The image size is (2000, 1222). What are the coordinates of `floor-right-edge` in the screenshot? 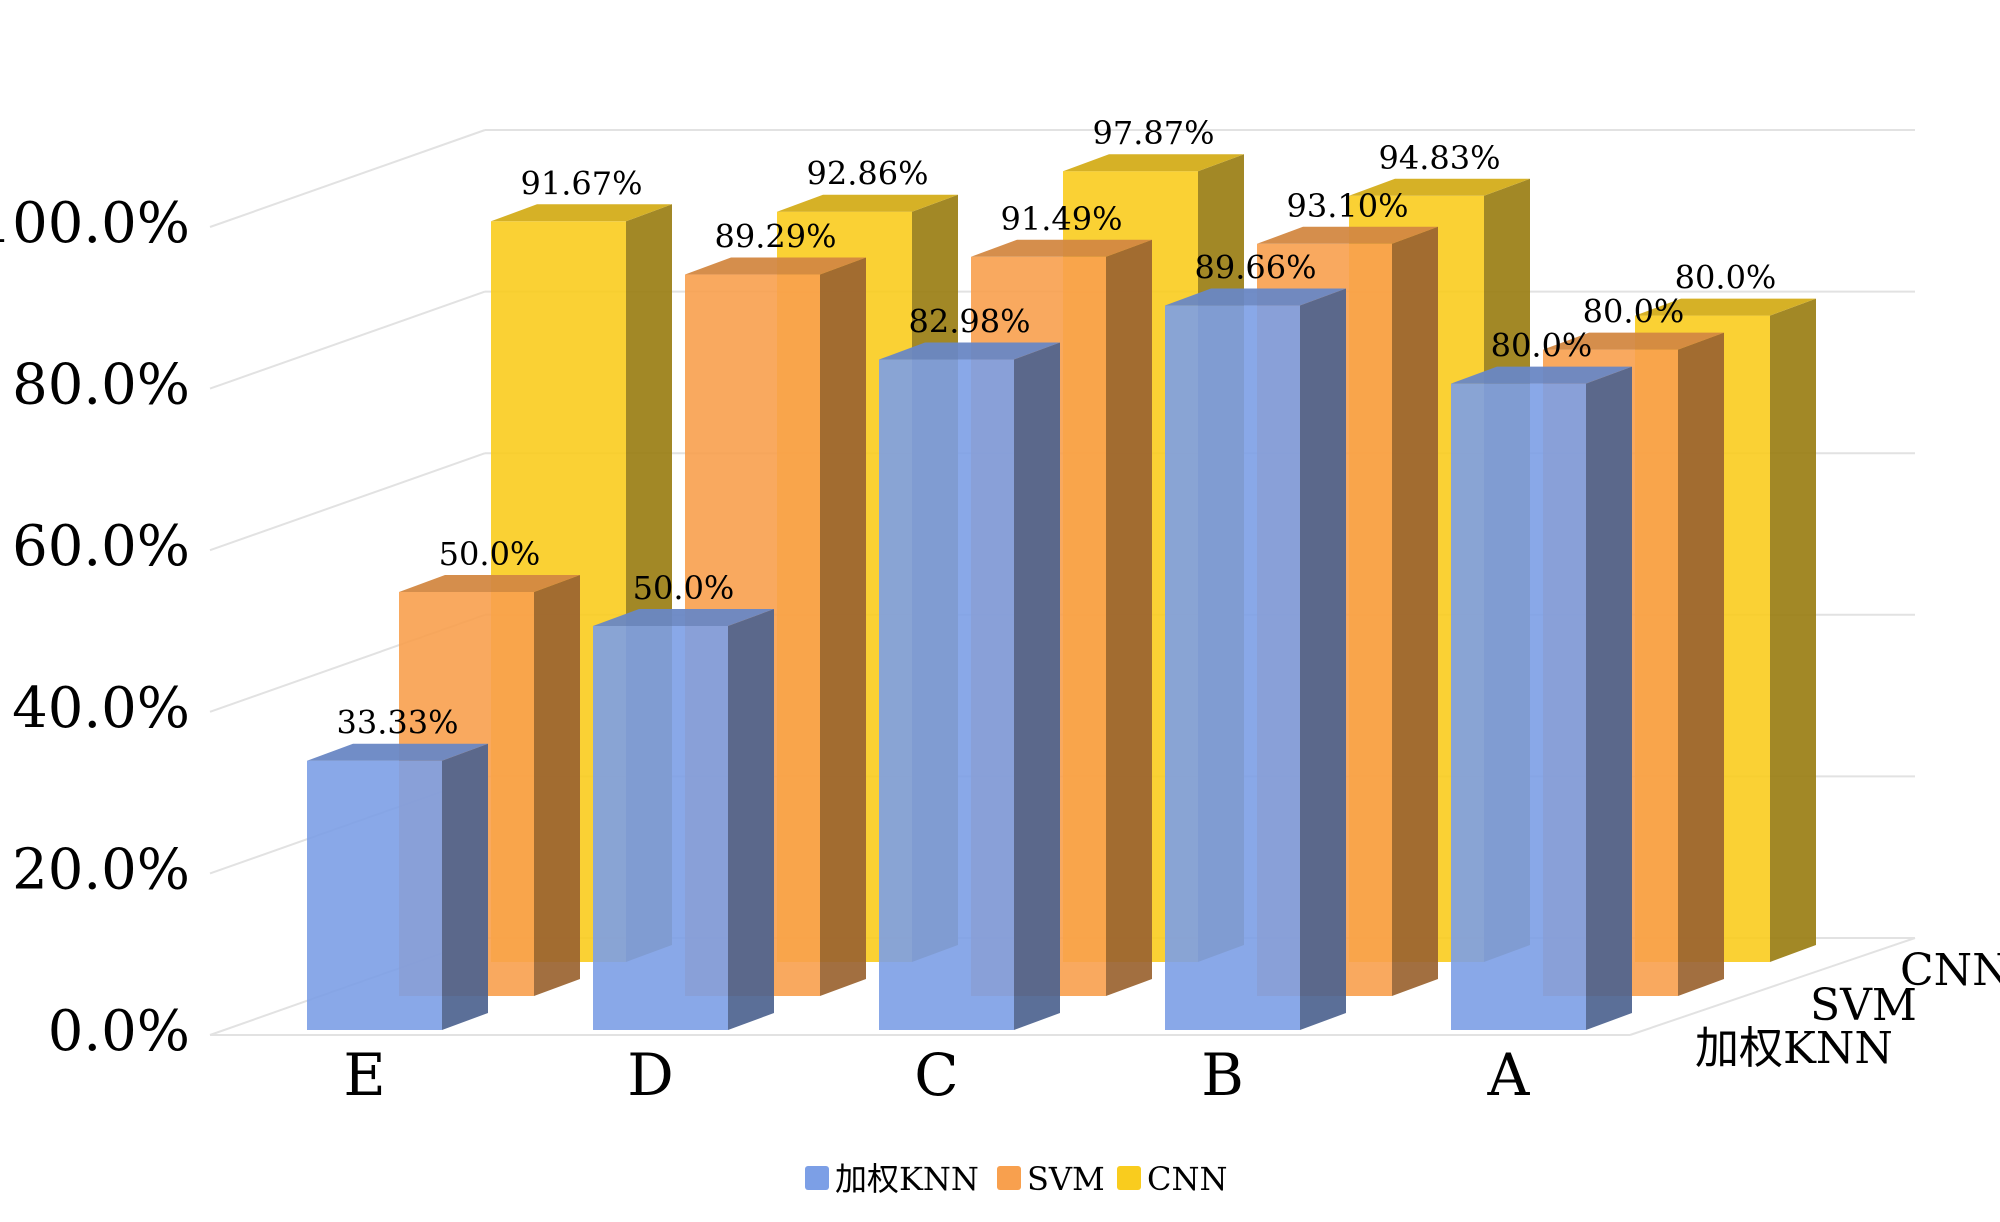 It's located at (1772, 986).